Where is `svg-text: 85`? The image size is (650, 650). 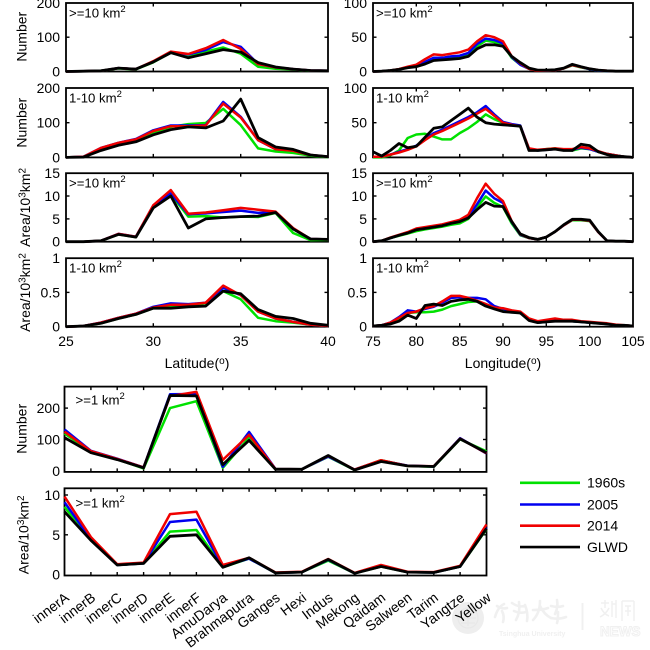
svg-text: 85 is located at coordinates (460, 341).